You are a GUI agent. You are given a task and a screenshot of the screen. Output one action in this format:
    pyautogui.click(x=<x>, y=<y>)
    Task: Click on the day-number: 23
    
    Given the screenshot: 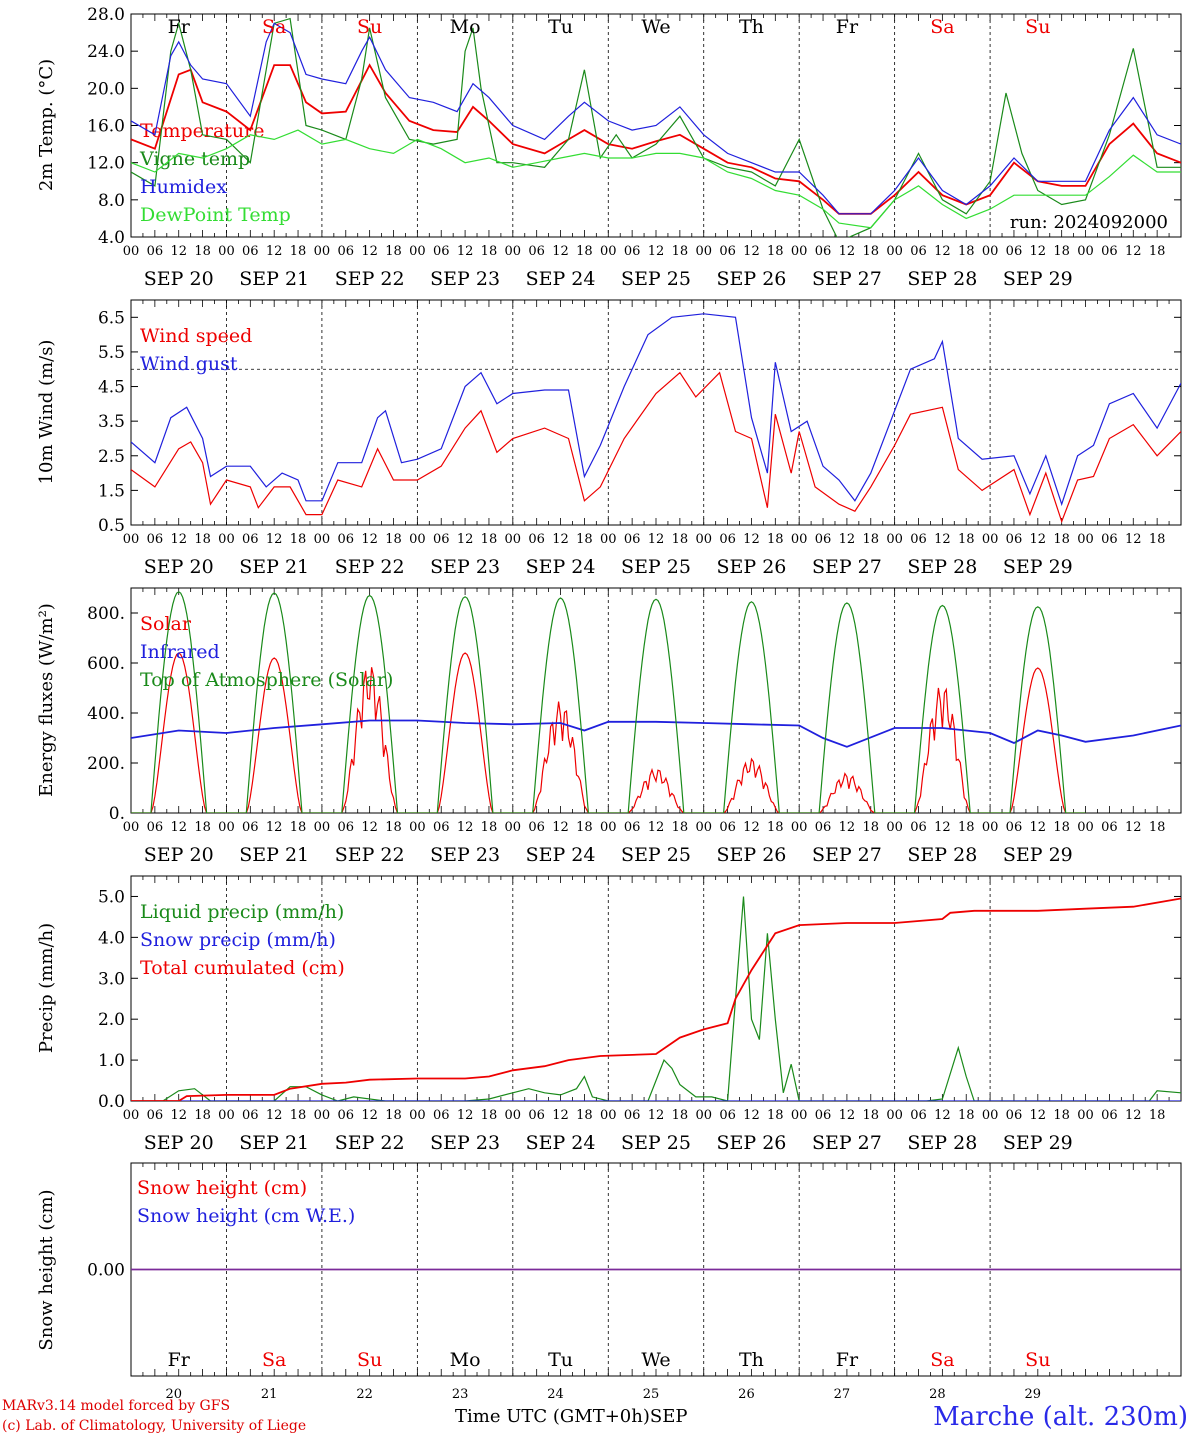 What is the action you would take?
    pyautogui.click(x=460, y=1394)
    